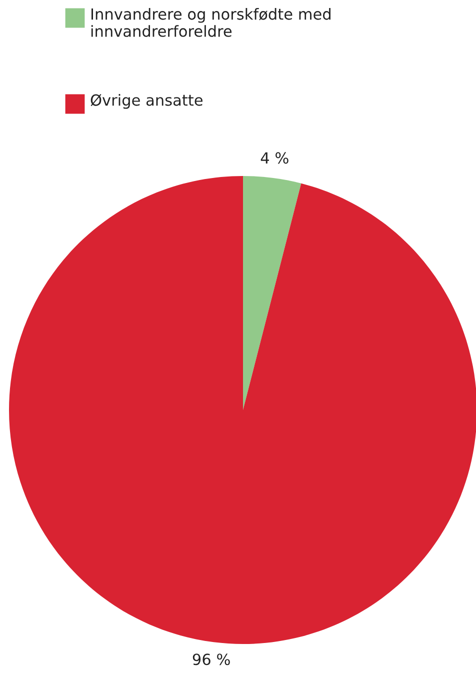  What do you see at coordinates (211, 660) in the screenshot?
I see `data-label: 96 %` at bounding box center [211, 660].